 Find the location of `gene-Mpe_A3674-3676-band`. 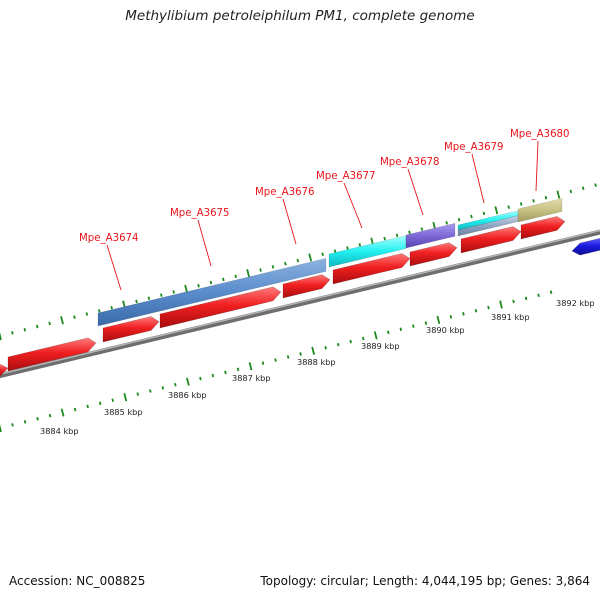

gene-Mpe_A3674-3676-band is located at coordinates (212, 292).